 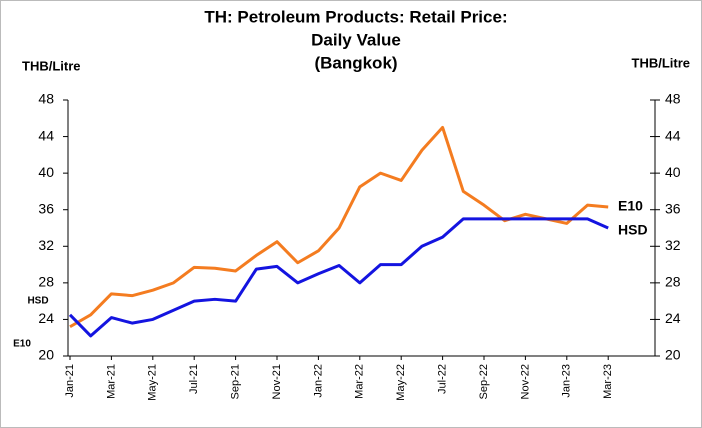 What do you see at coordinates (355, 16) in the screenshot?
I see `chart-title: TH: Petroleum Products: Retail Price:` at bounding box center [355, 16].